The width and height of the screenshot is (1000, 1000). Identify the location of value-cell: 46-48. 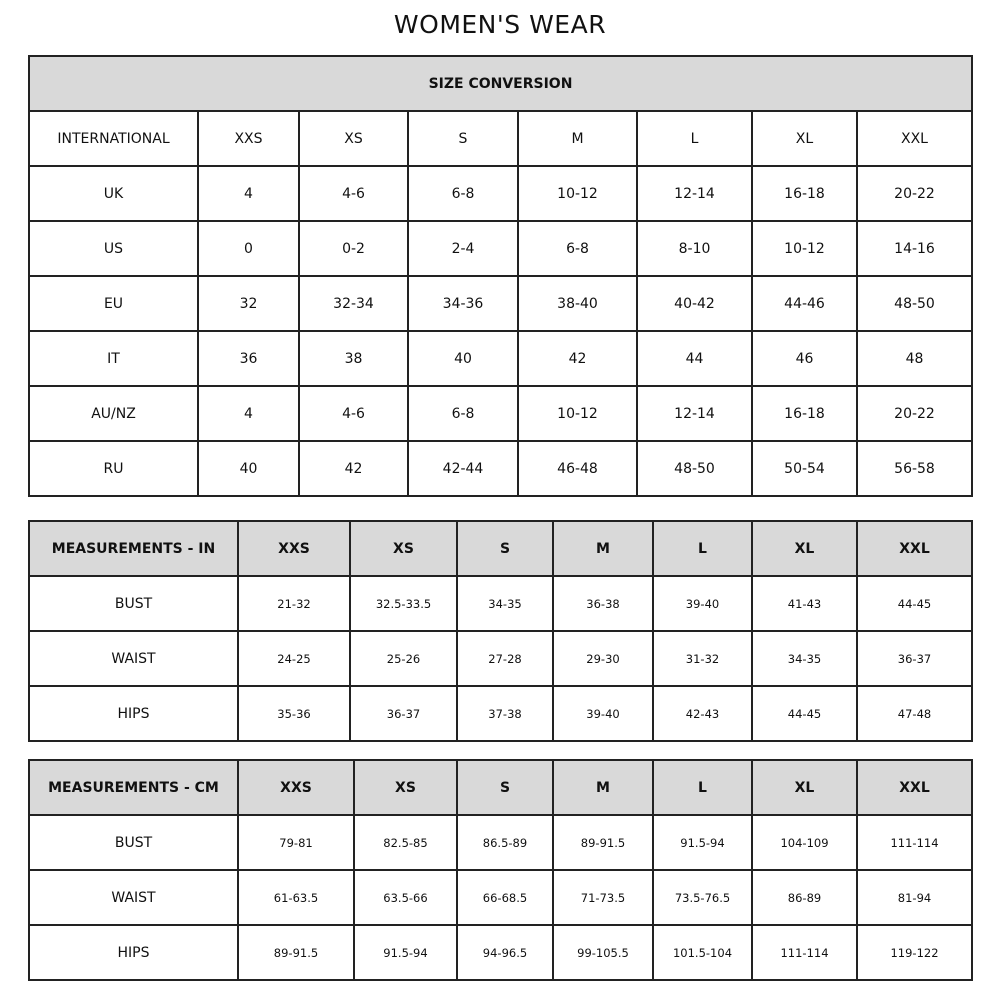
(577, 468).